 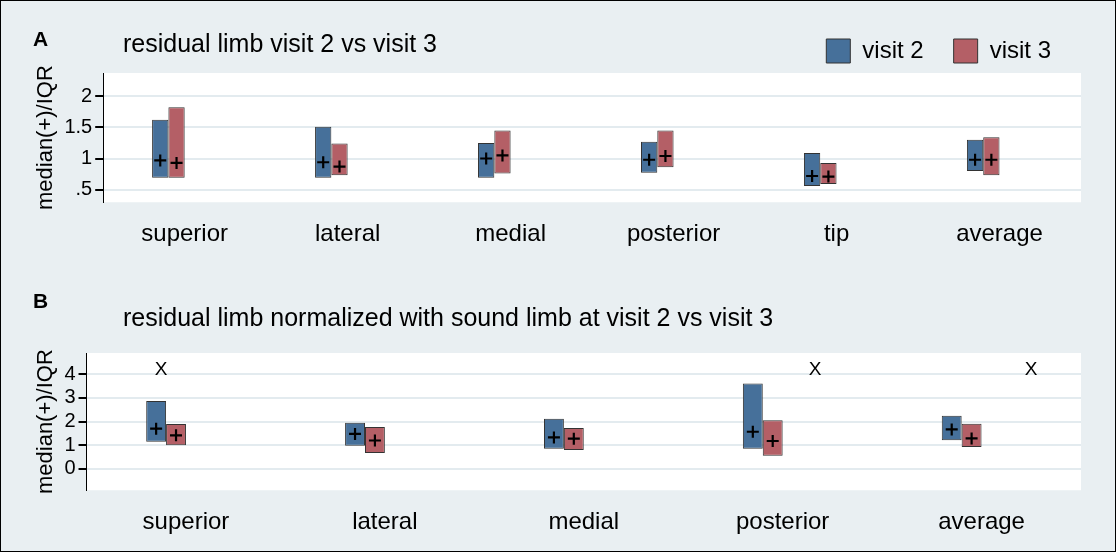 I want to click on y-tick-label: .5, so click(x=84, y=188).